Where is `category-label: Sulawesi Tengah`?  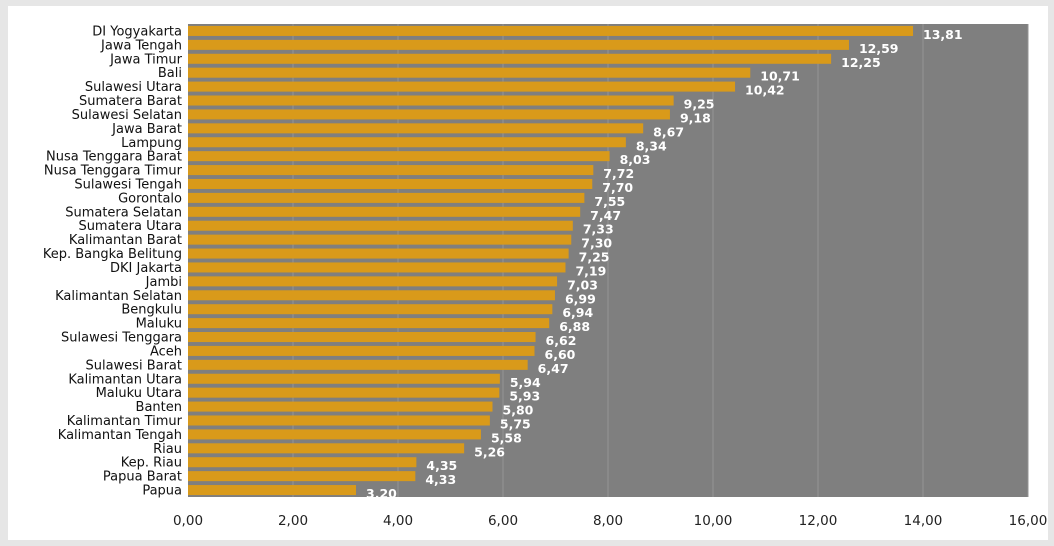 category-label: Sulawesi Tengah is located at coordinates (128, 184).